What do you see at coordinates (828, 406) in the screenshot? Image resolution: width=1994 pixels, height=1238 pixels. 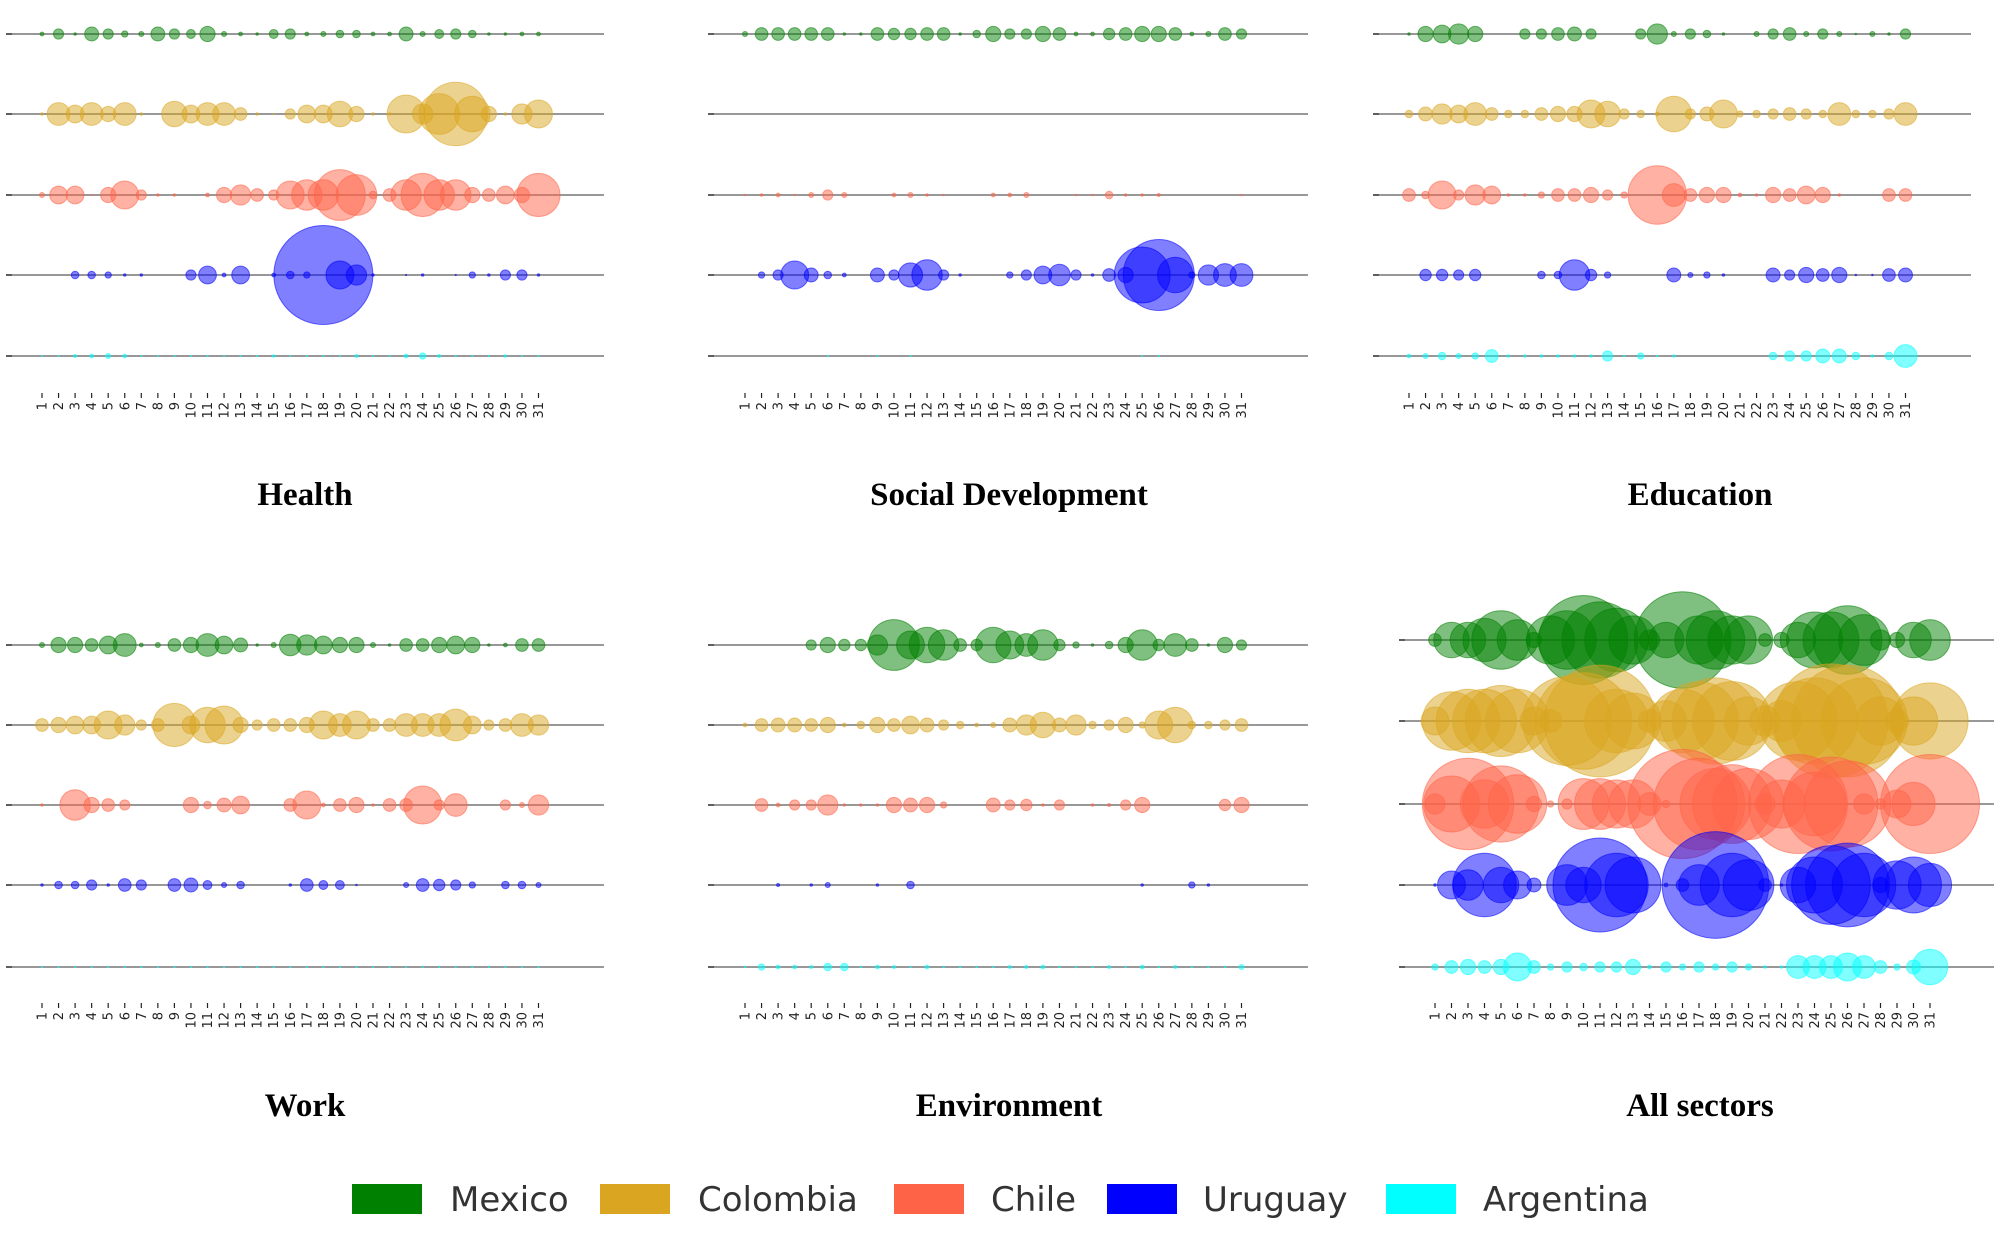 I see `x-tick-label: 6` at bounding box center [828, 406].